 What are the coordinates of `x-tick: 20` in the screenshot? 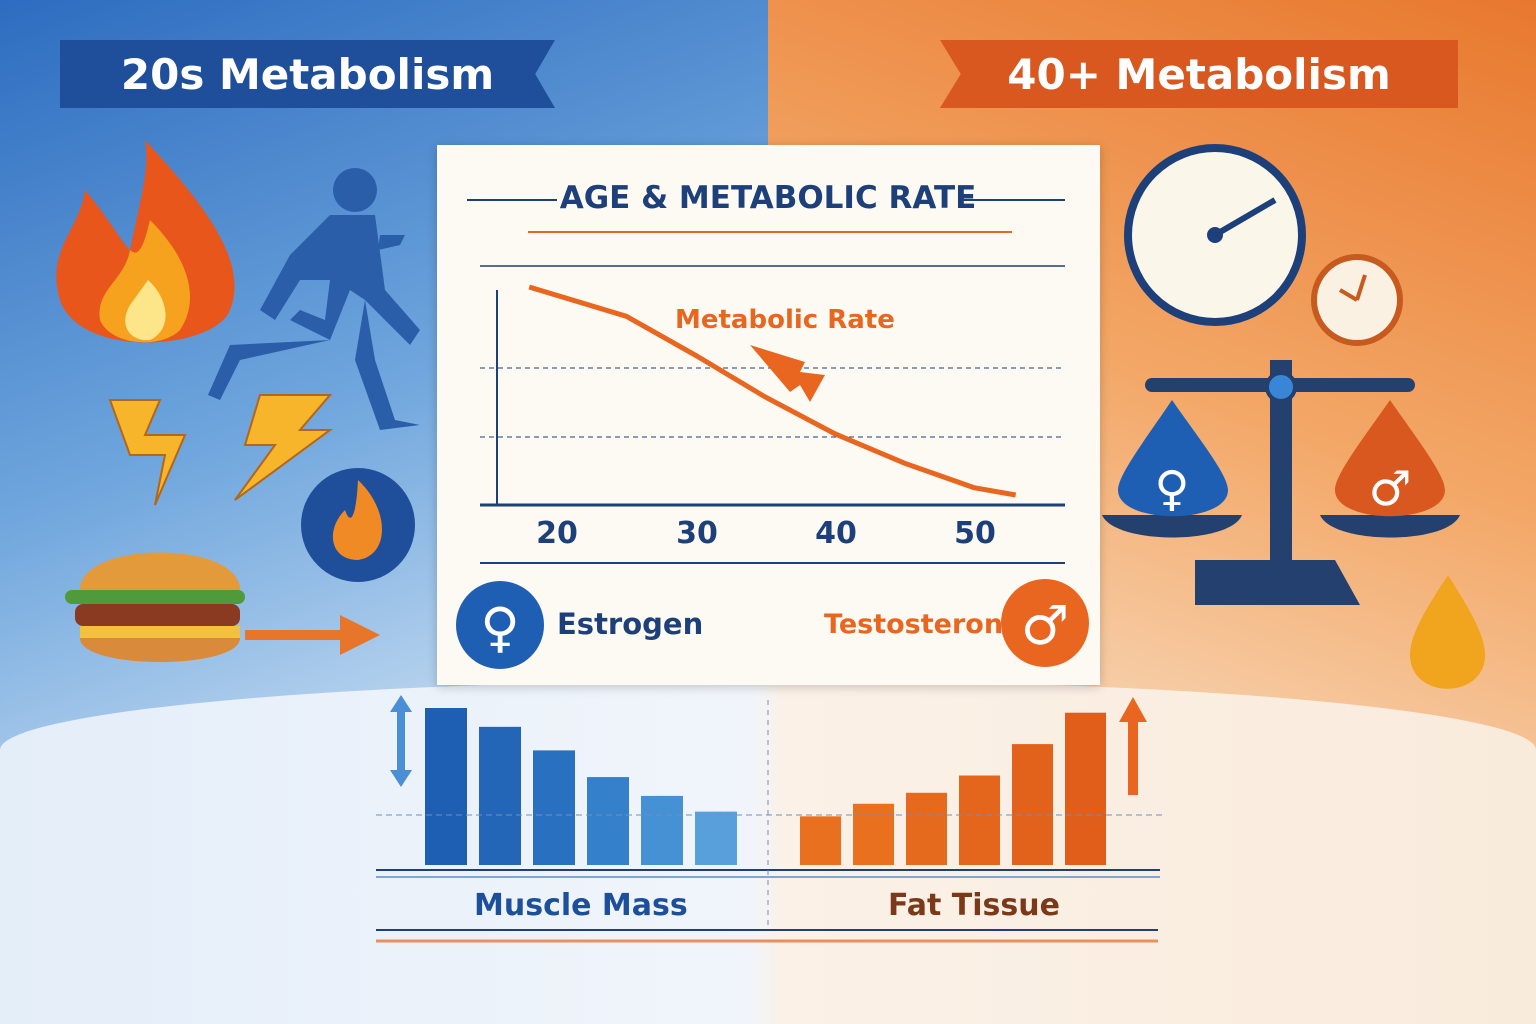 It's located at (557, 533).